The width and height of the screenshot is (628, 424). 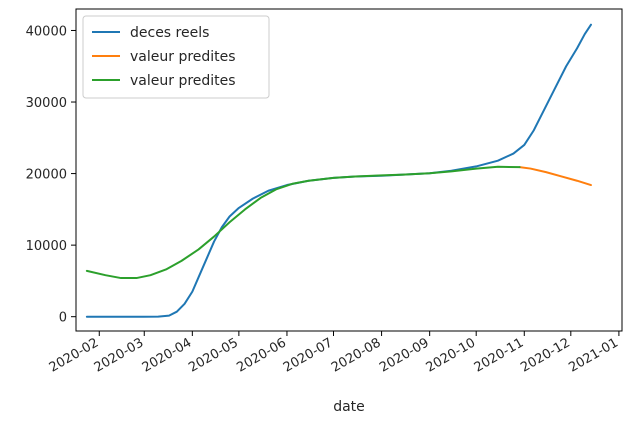 I want to click on x-tick-label: 2020-03, so click(x=119, y=355).